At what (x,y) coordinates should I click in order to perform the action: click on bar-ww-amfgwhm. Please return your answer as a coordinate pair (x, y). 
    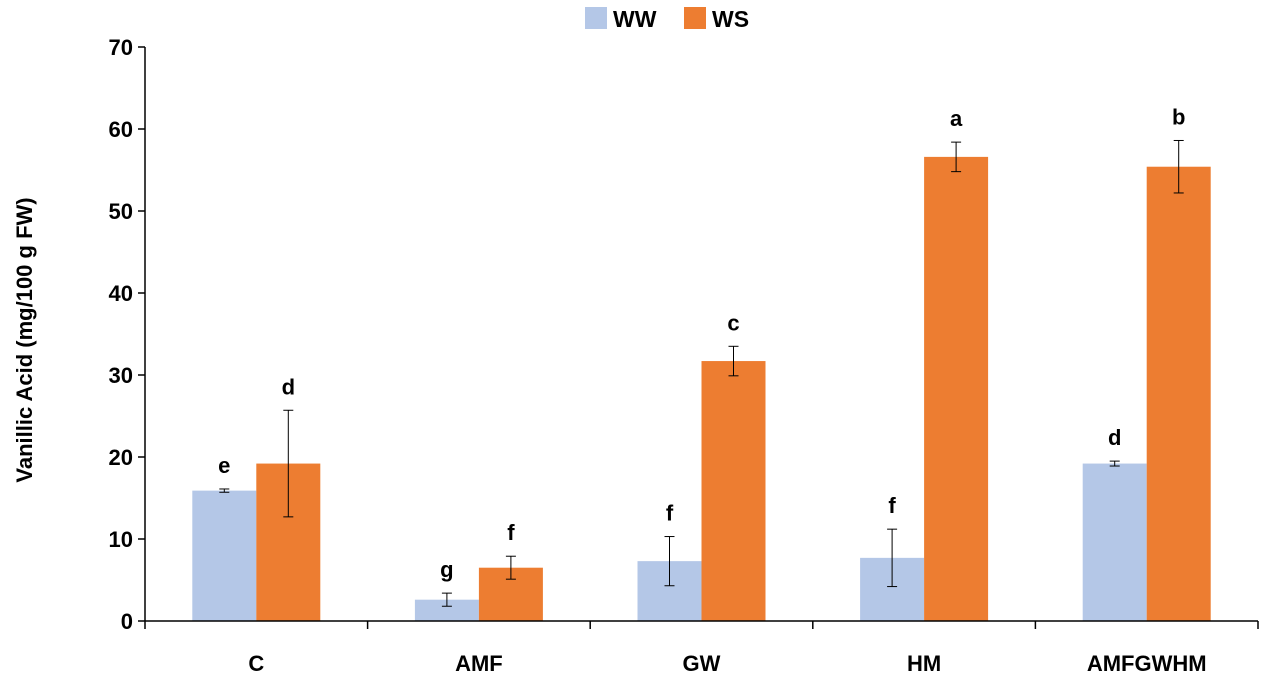
    Looking at the image, I should click on (1114, 542).